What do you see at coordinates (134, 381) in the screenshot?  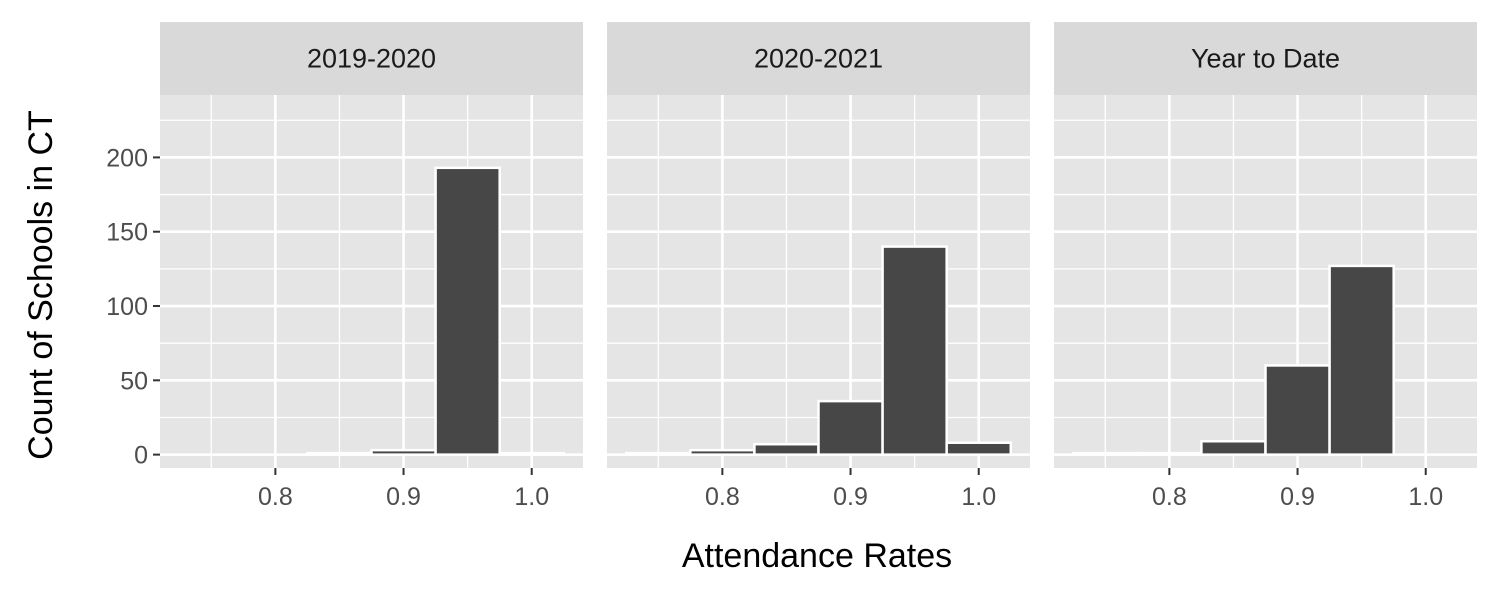 I see `y-tick-label: 50` at bounding box center [134, 381].